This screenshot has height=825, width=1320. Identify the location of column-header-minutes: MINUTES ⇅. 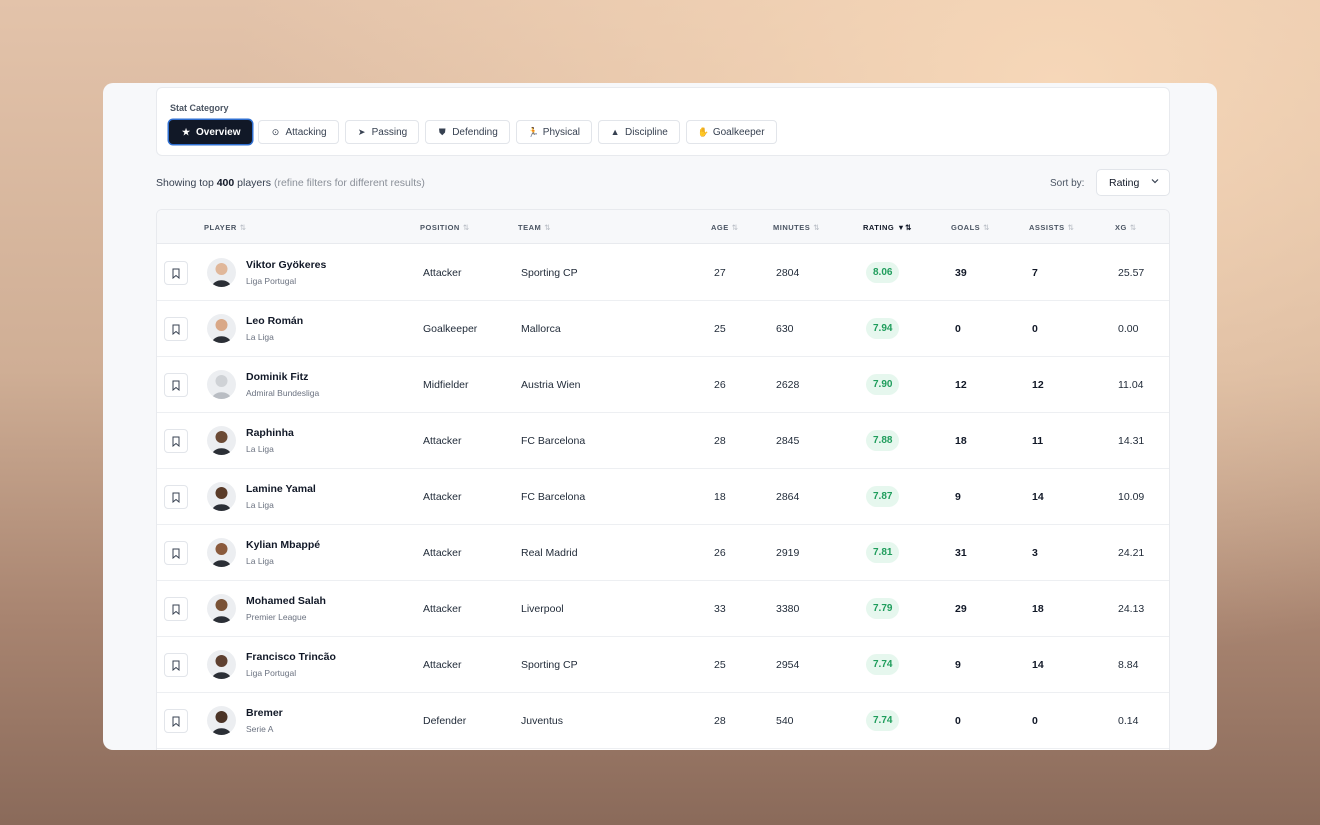
(797, 227).